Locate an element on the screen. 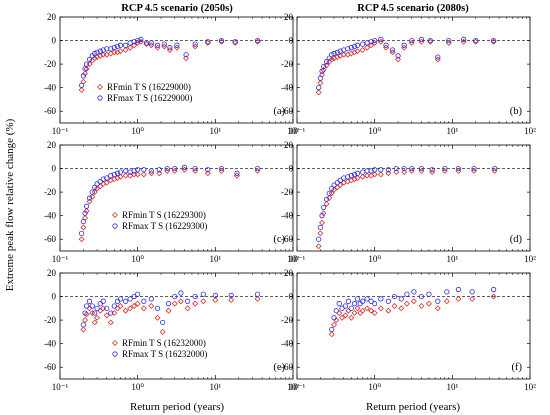 This screenshot has width=550, height=415. panel-label: (d) is located at coordinates (516, 239).